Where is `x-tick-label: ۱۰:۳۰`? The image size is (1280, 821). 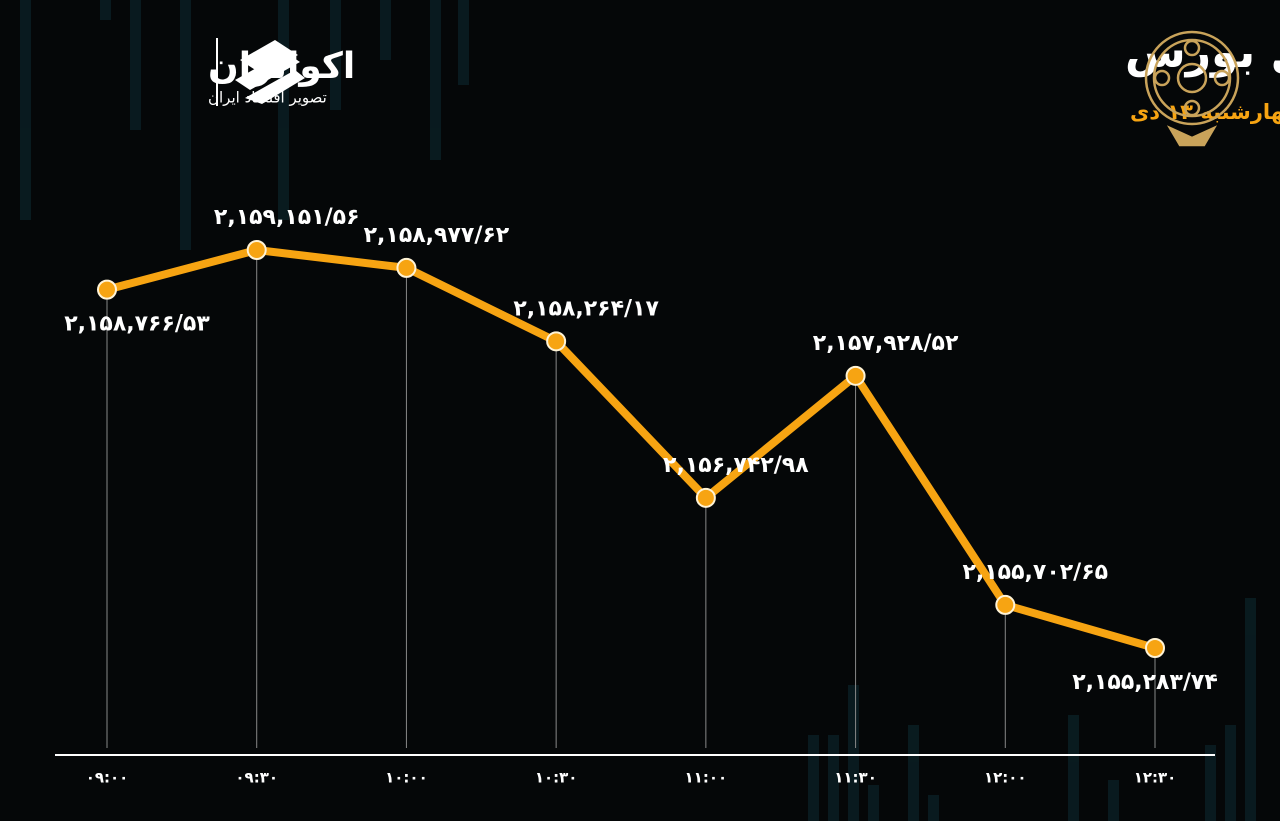 x-tick-label: ۱۰:۳۰ is located at coordinates (556, 778).